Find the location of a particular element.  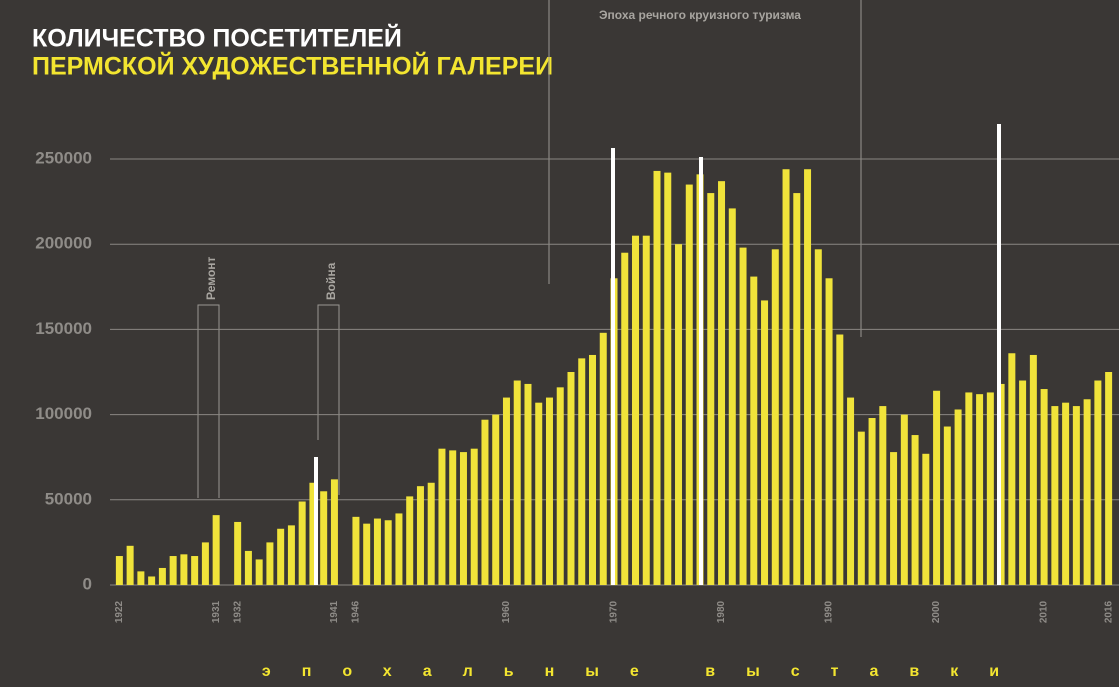

x-tick-label: 1932 is located at coordinates (237, 611).